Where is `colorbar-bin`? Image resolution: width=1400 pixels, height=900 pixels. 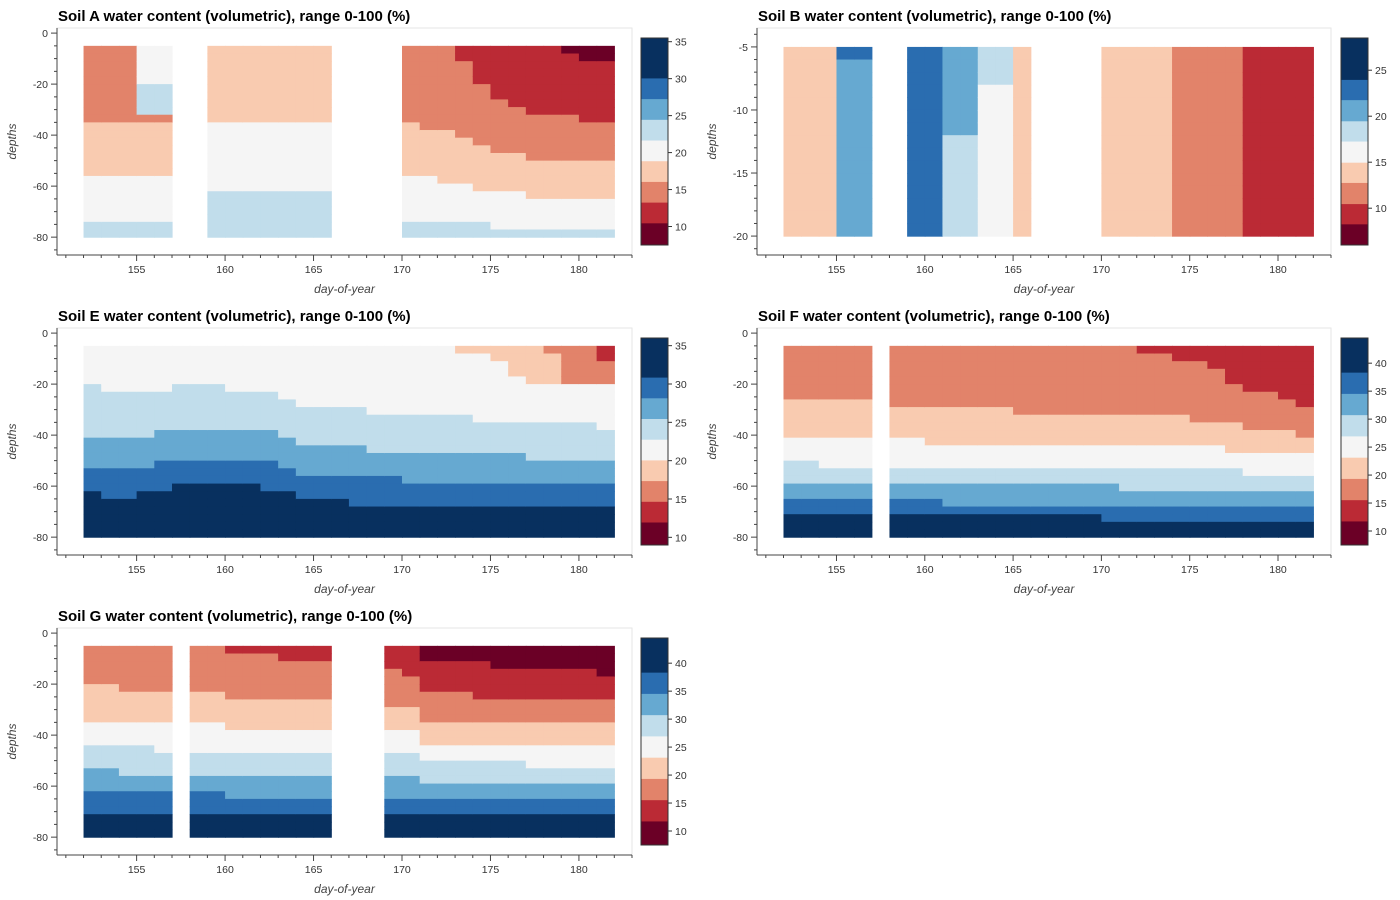
colorbar-bin is located at coordinates (1354, 152).